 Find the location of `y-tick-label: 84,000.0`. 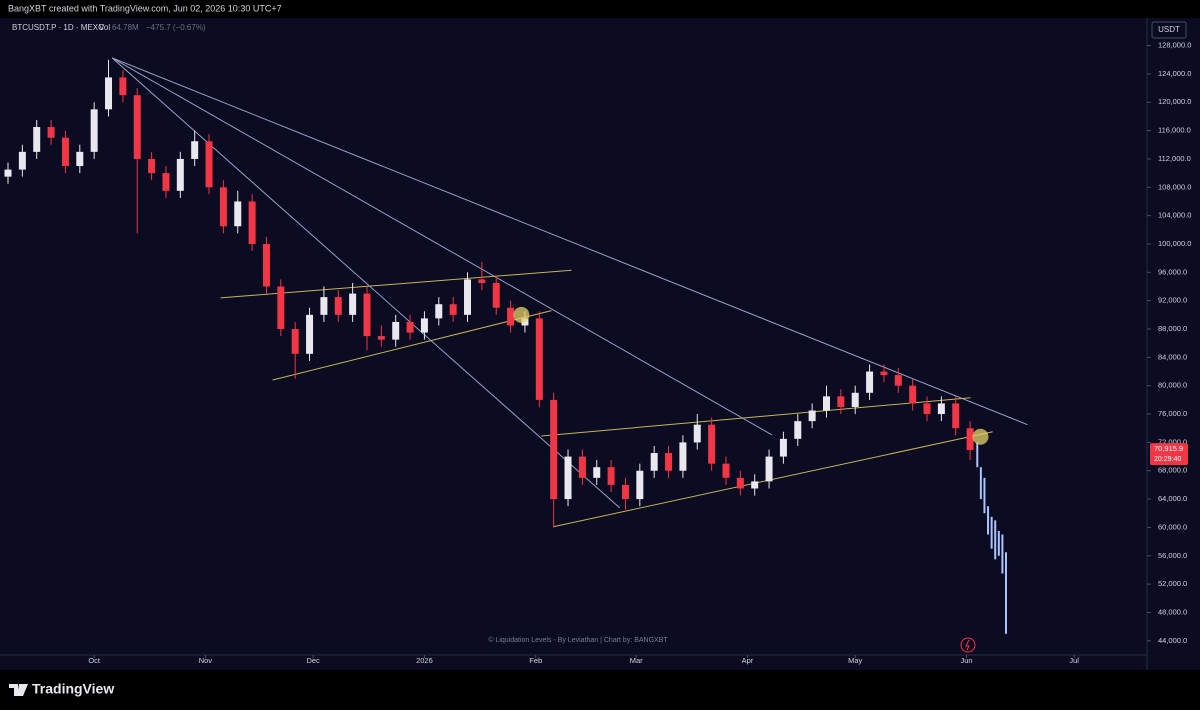

y-tick-label: 84,000.0 is located at coordinates (1172, 356).